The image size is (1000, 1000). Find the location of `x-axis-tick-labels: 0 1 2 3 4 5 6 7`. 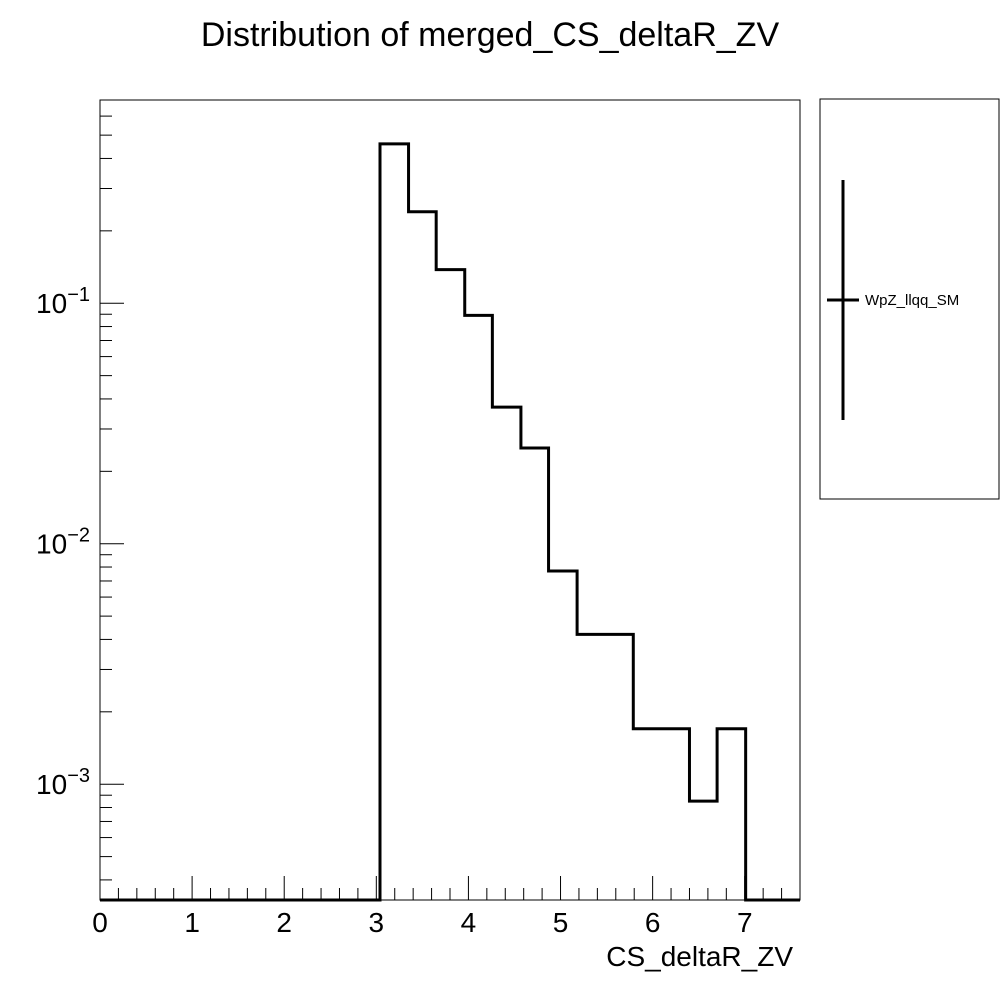

x-axis-tick-labels: 0 1 2 3 4 5 6 7 is located at coordinates (422, 922).